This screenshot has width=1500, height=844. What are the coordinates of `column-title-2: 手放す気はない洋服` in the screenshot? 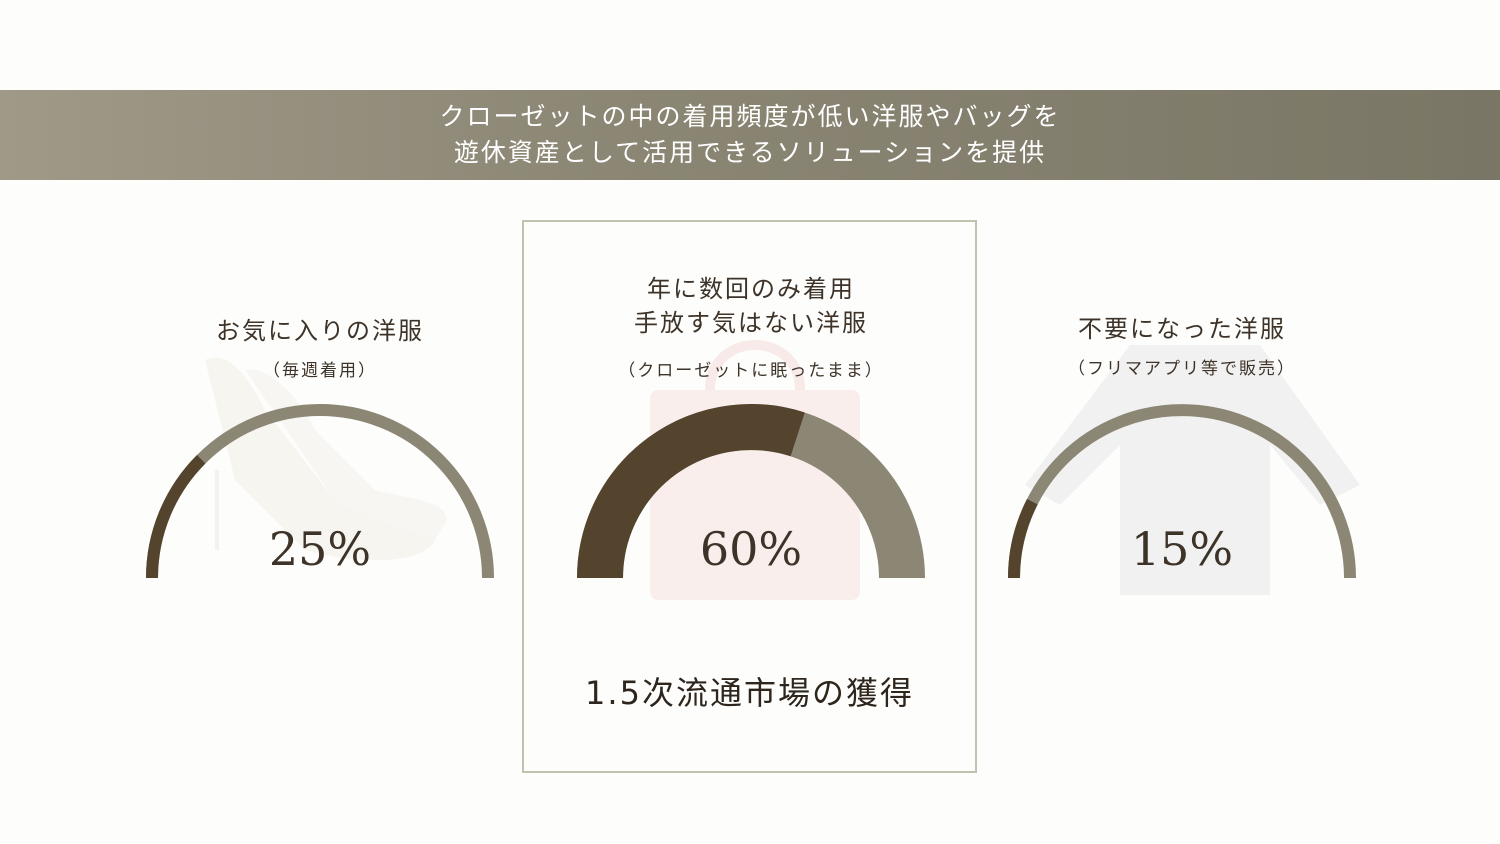 It's located at (751, 323).